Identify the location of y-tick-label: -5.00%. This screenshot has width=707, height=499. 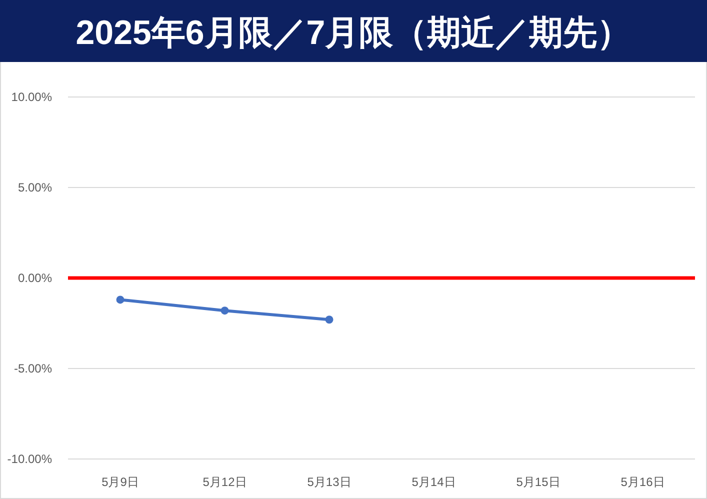
(33, 369).